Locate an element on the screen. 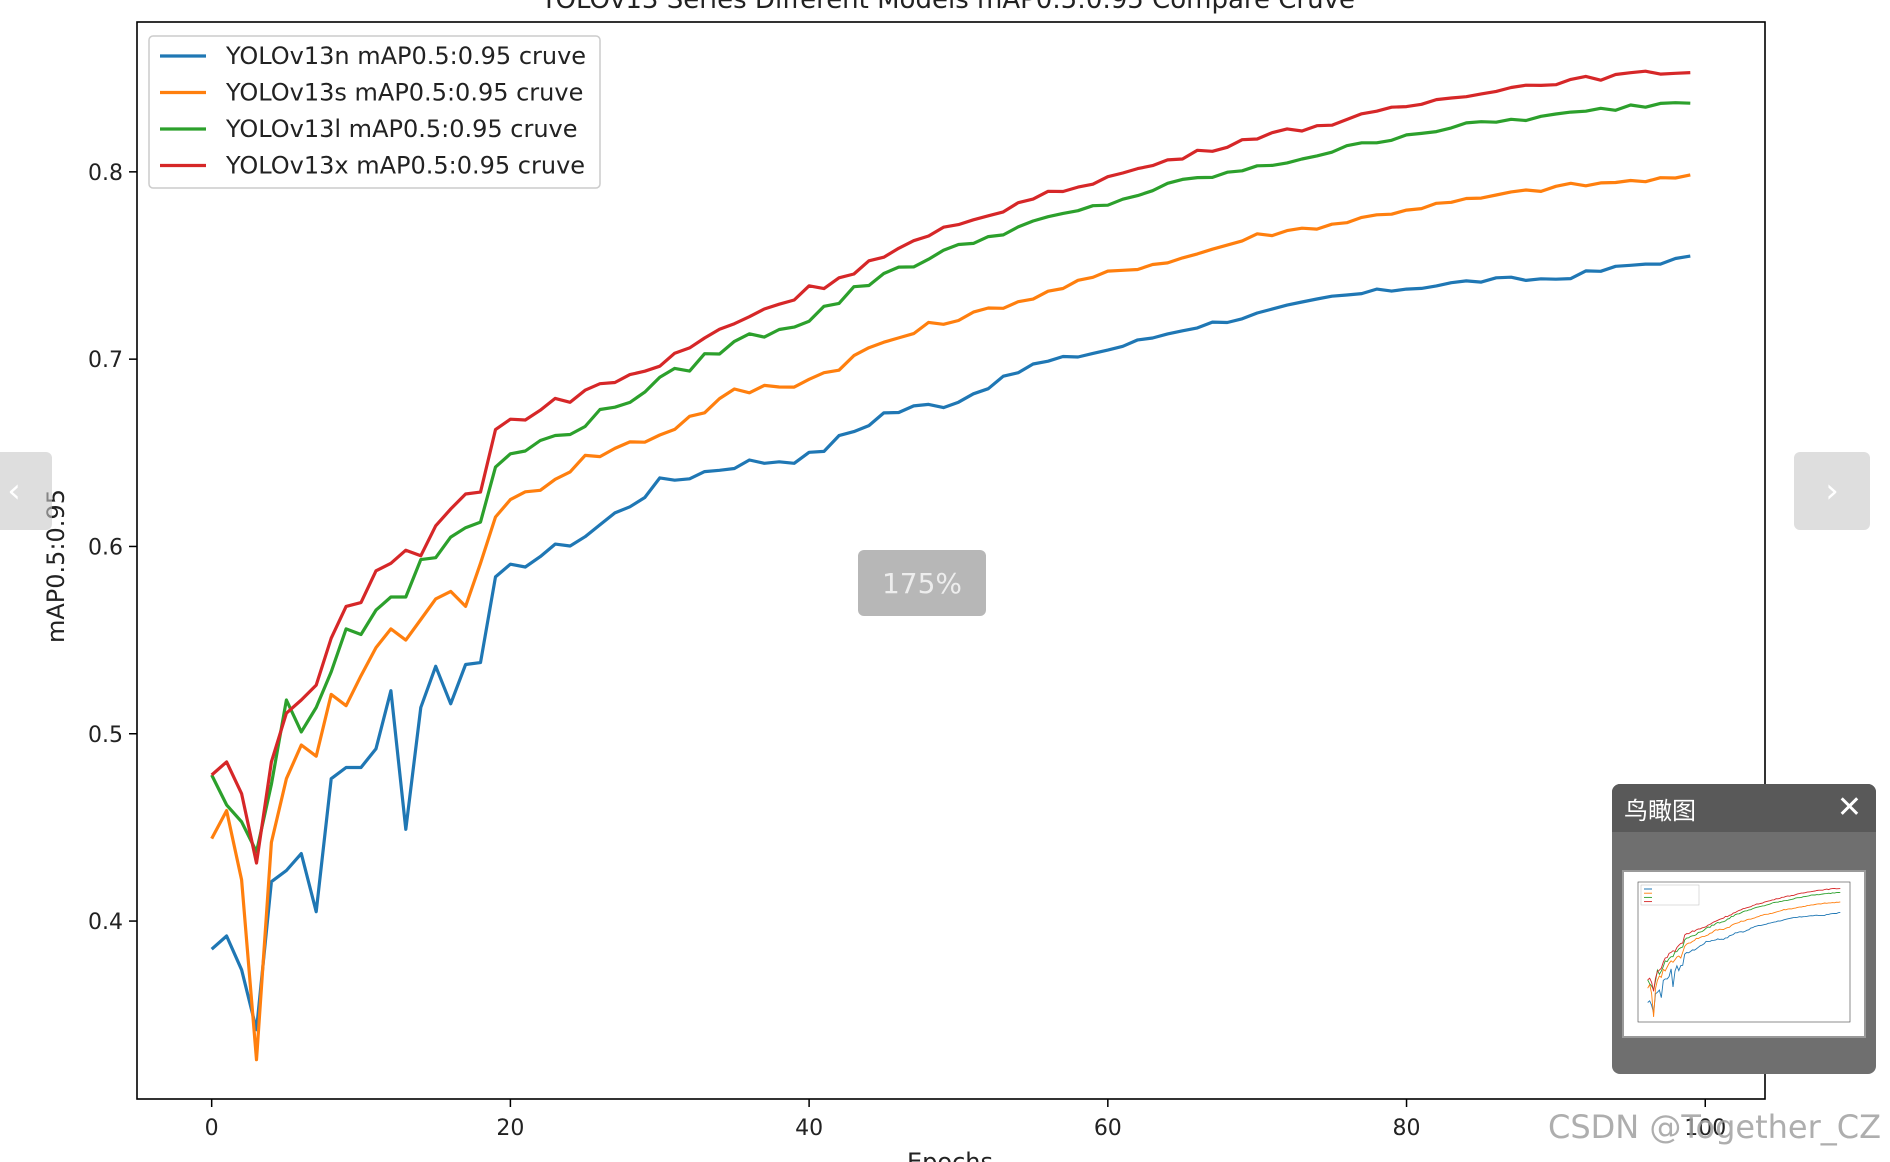 Image resolution: width=1890 pixels, height=1162 pixels. legend-label: YOLOv13l mAP0.5:0.95 cruve is located at coordinates (401, 129).